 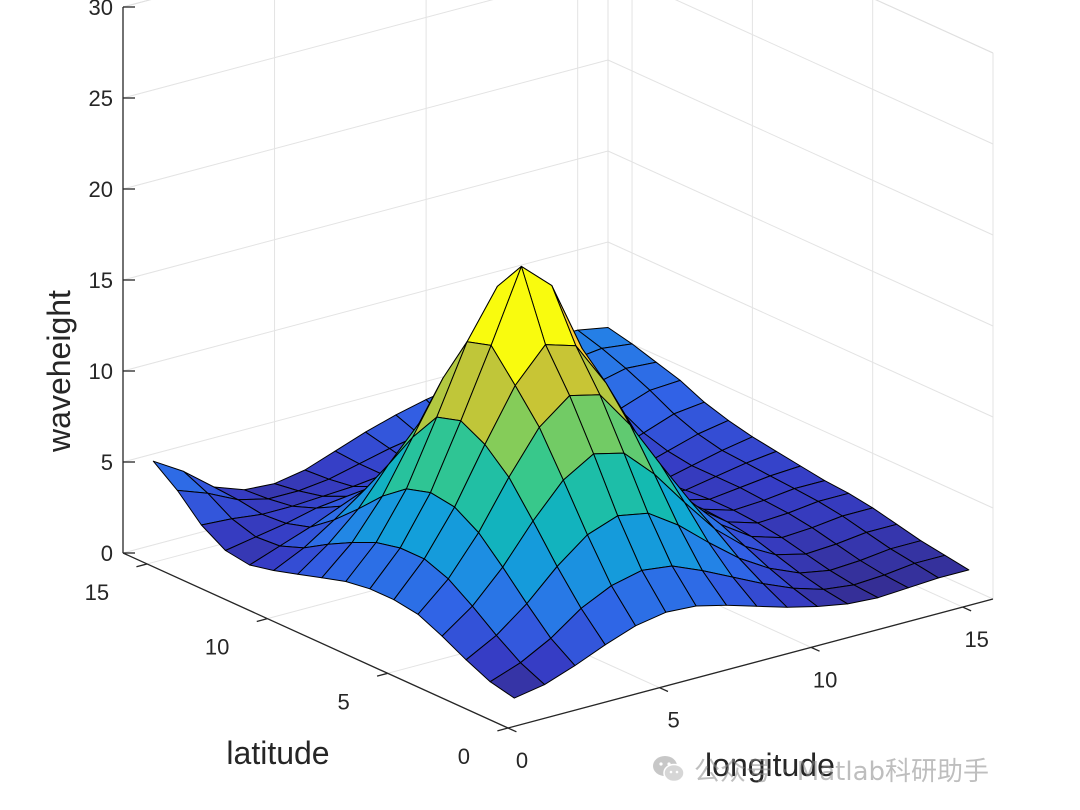 I want to click on watermark-text: 公众号 · Matlab科研助手, so click(x=842, y=771).